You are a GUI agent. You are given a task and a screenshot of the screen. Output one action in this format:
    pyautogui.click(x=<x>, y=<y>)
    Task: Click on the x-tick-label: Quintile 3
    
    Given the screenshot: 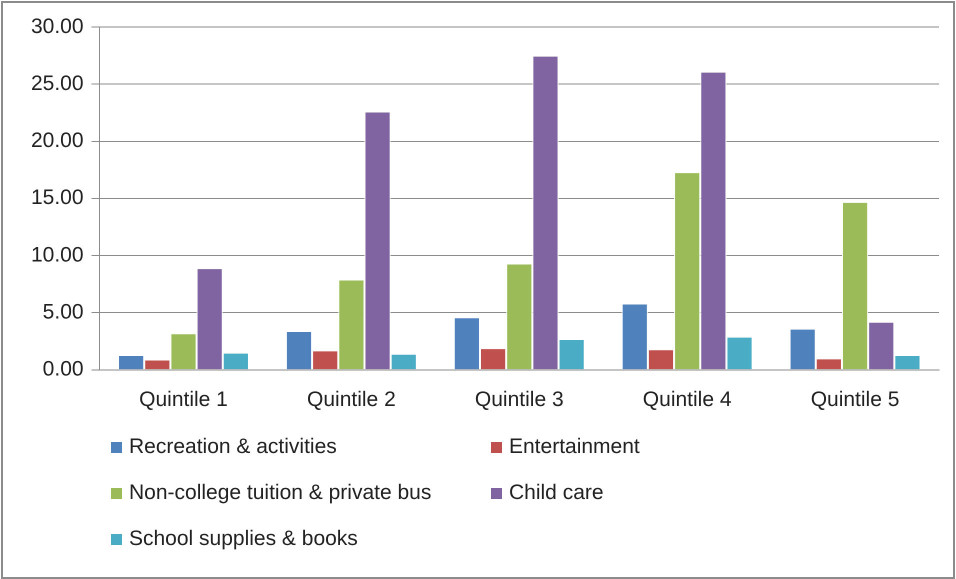 What is the action you would take?
    pyautogui.click(x=519, y=400)
    